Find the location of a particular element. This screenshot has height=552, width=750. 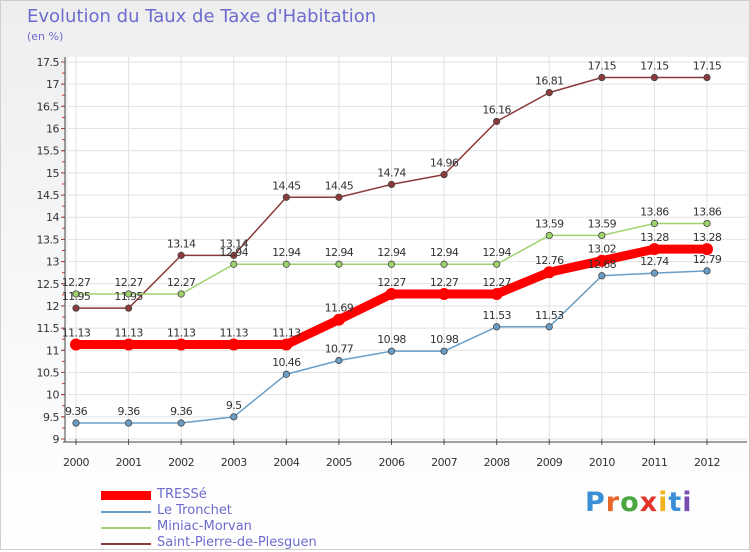

y-tick-label: 12 is located at coordinates (52, 306).